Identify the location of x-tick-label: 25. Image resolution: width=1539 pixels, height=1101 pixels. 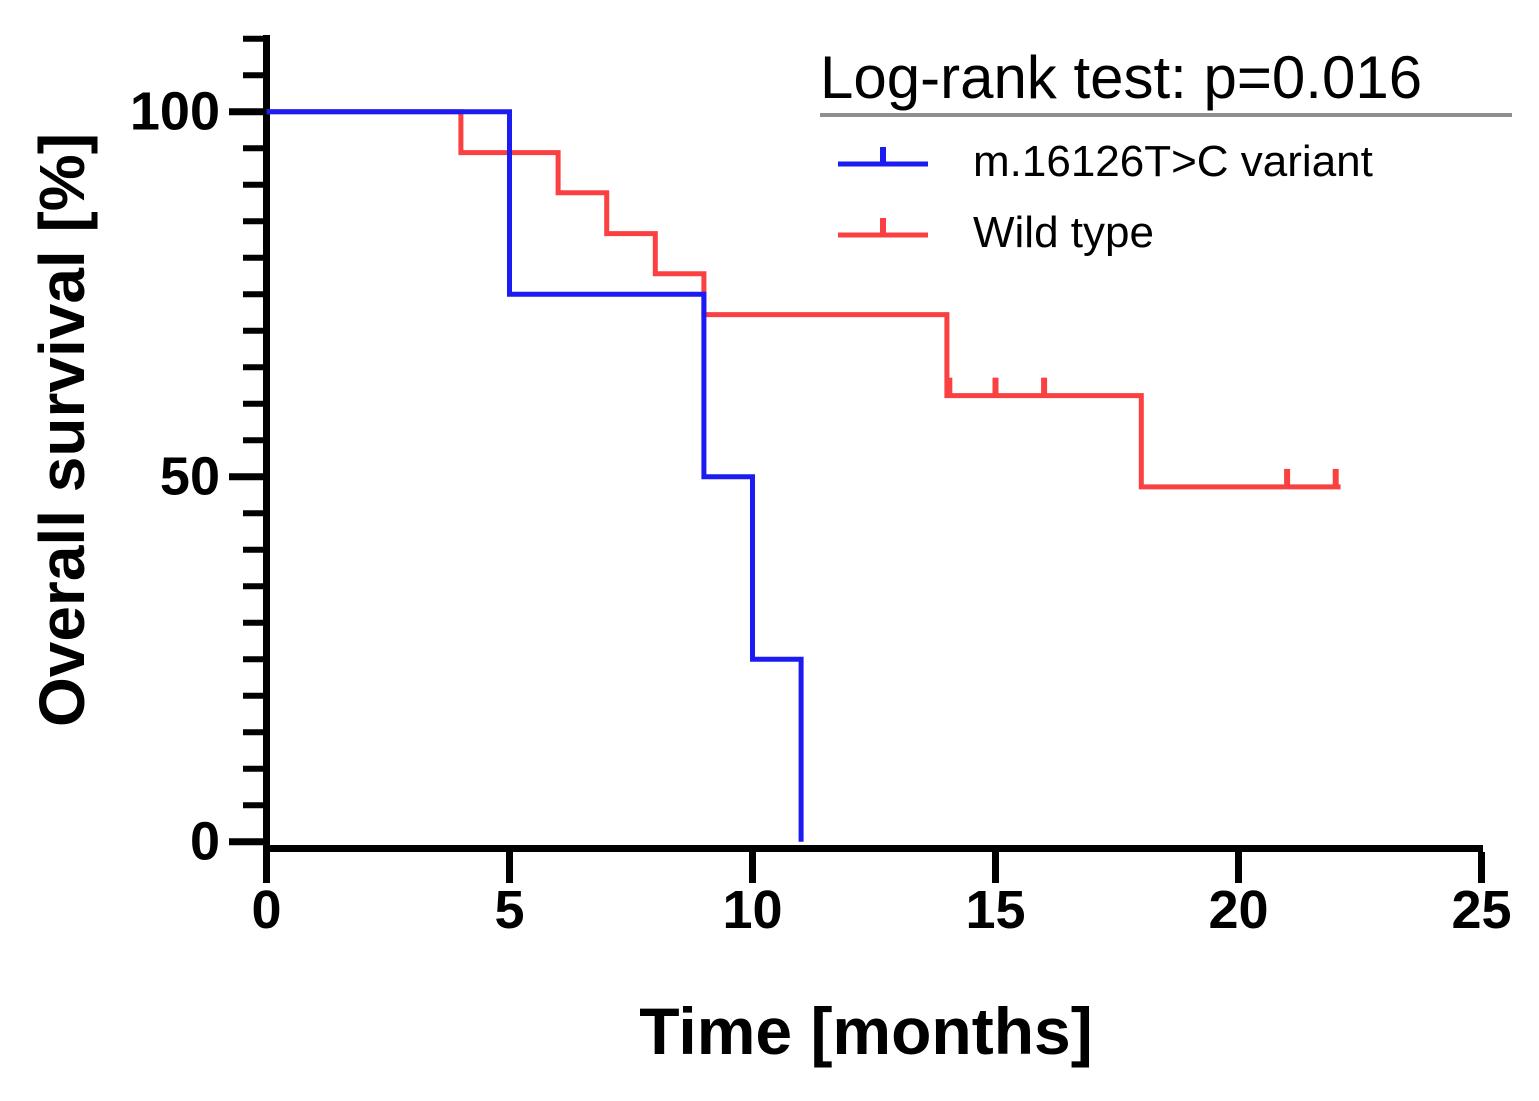
(1481, 910).